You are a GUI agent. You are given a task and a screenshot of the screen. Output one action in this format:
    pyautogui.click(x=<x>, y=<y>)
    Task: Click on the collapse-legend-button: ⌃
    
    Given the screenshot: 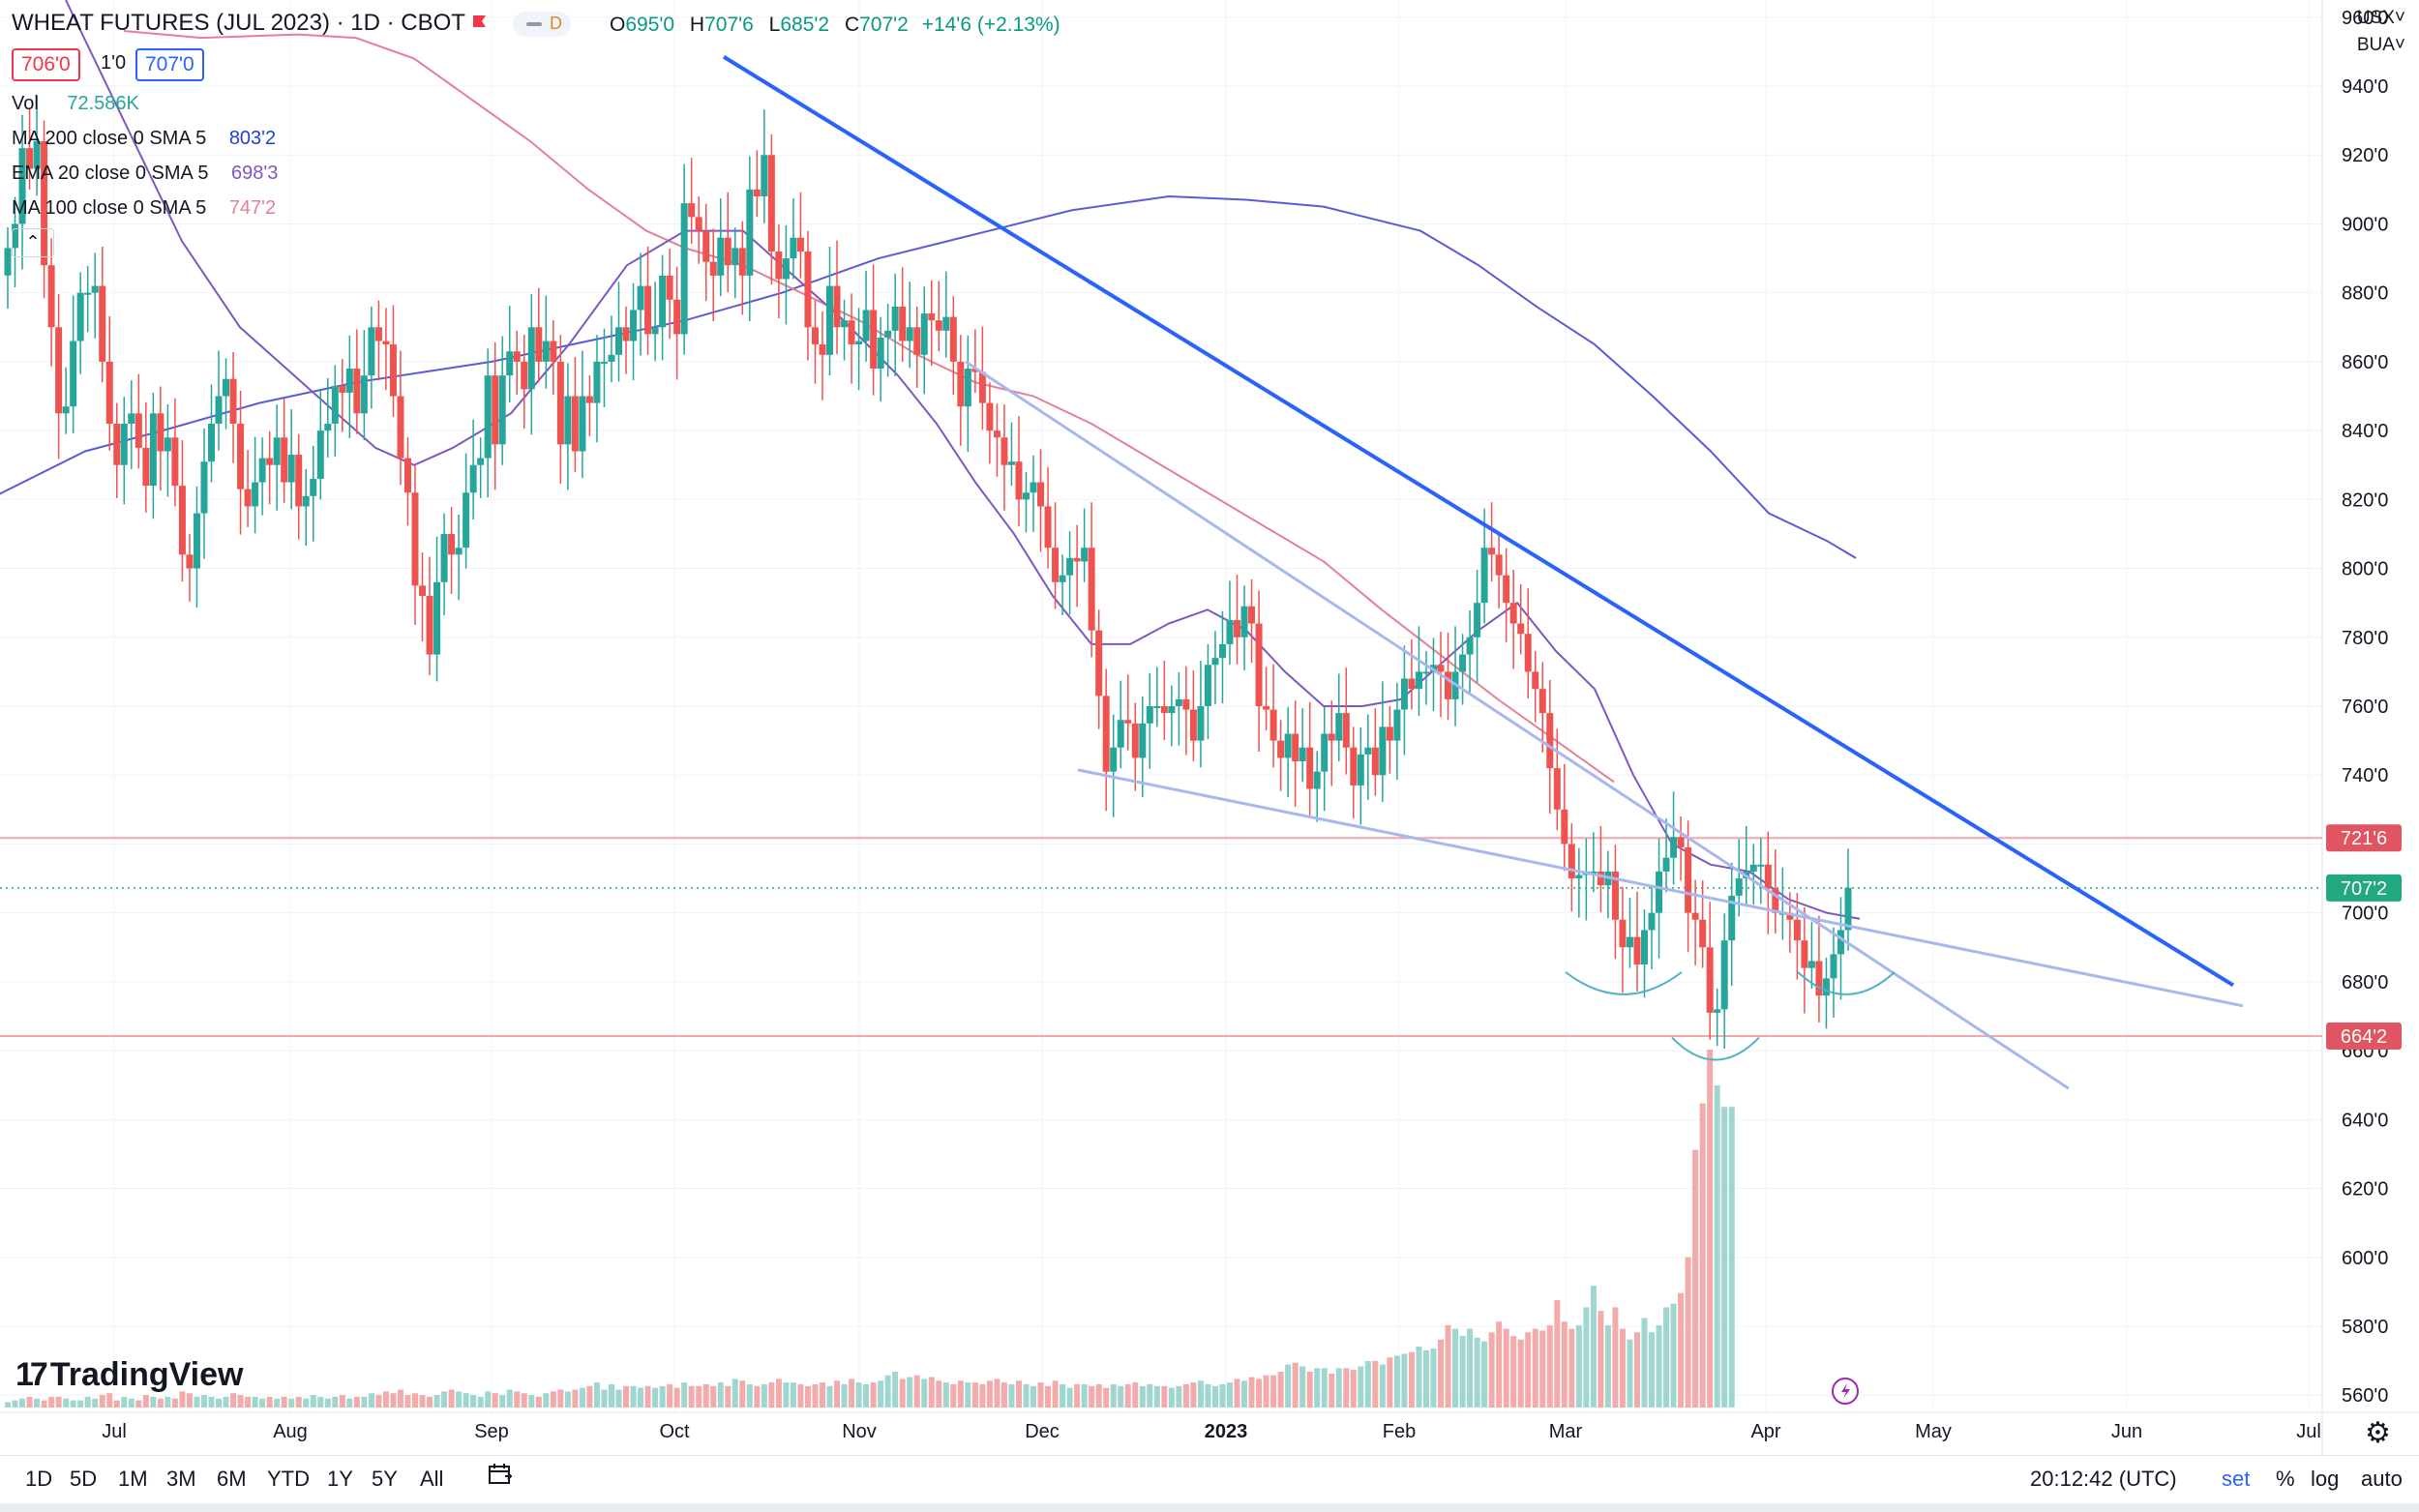 What is the action you would take?
    pyautogui.click(x=33, y=243)
    